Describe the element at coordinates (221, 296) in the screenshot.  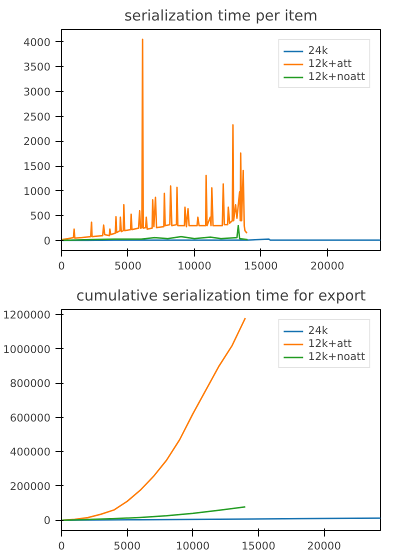
I see `chart-title: cumulative serialization time for export` at that location.